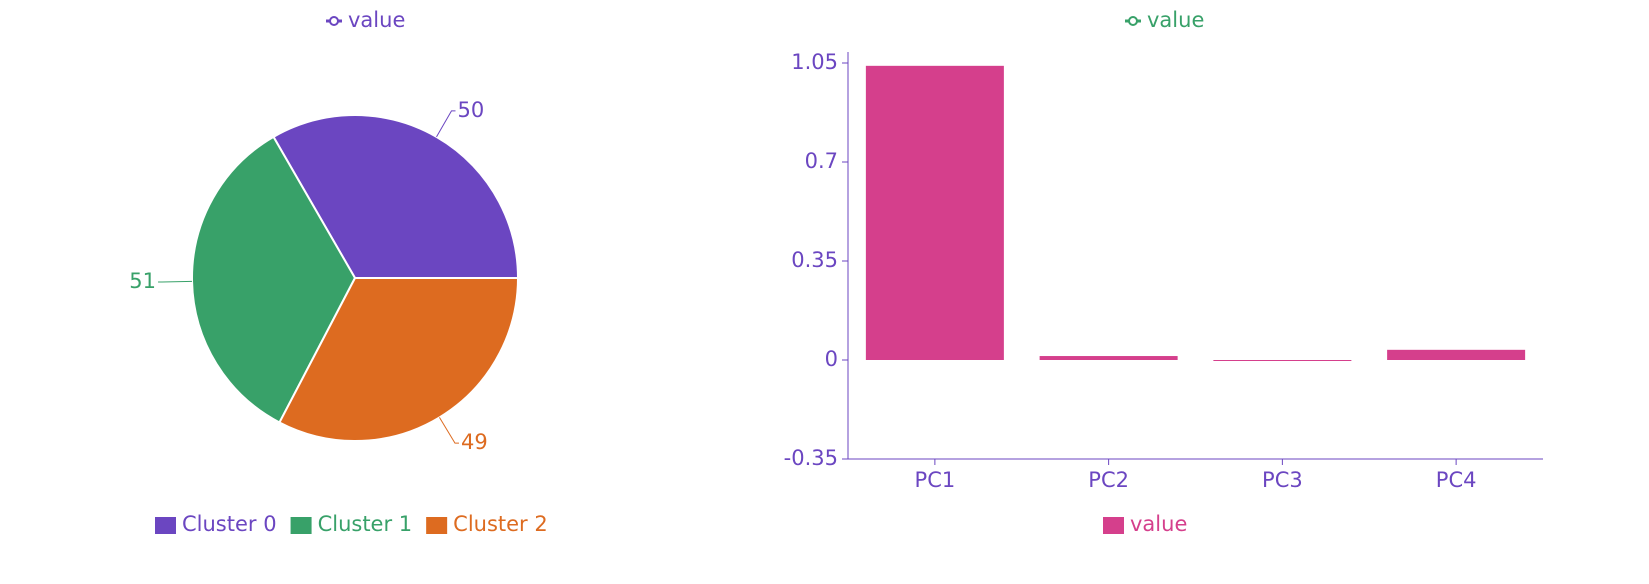  What do you see at coordinates (1282, 480) in the screenshot?
I see `x-tick-label: PC3` at bounding box center [1282, 480].